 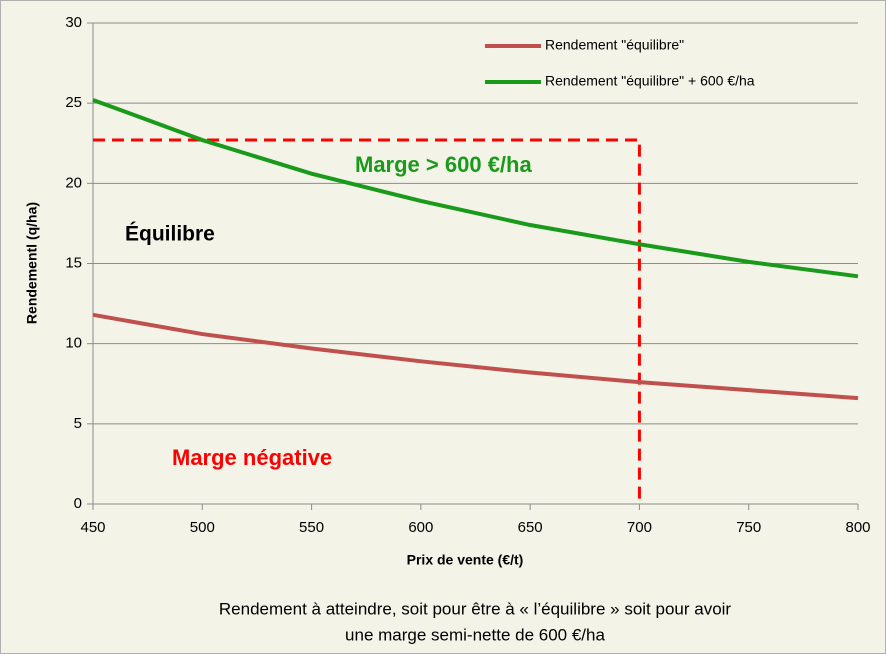 What do you see at coordinates (465, 560) in the screenshot?
I see `x-axis-title: Prix de vente (€/t)` at bounding box center [465, 560].